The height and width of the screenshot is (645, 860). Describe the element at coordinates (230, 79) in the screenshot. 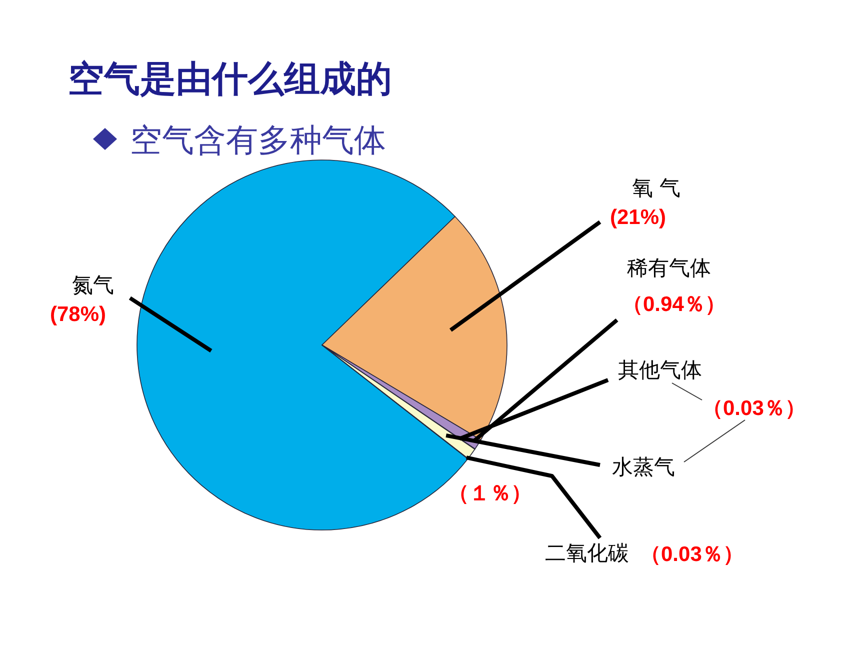

I see `title: 空气是由什么组成的` at that location.